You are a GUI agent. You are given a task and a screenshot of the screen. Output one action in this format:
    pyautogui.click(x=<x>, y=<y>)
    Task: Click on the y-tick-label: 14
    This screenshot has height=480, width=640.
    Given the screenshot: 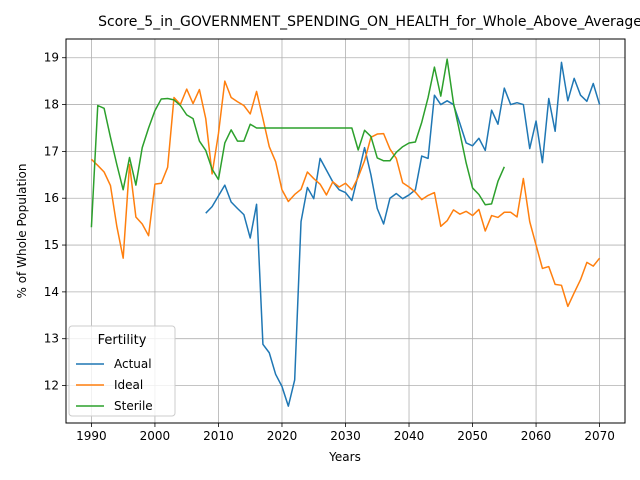 What is the action you would take?
    pyautogui.click(x=51, y=292)
    